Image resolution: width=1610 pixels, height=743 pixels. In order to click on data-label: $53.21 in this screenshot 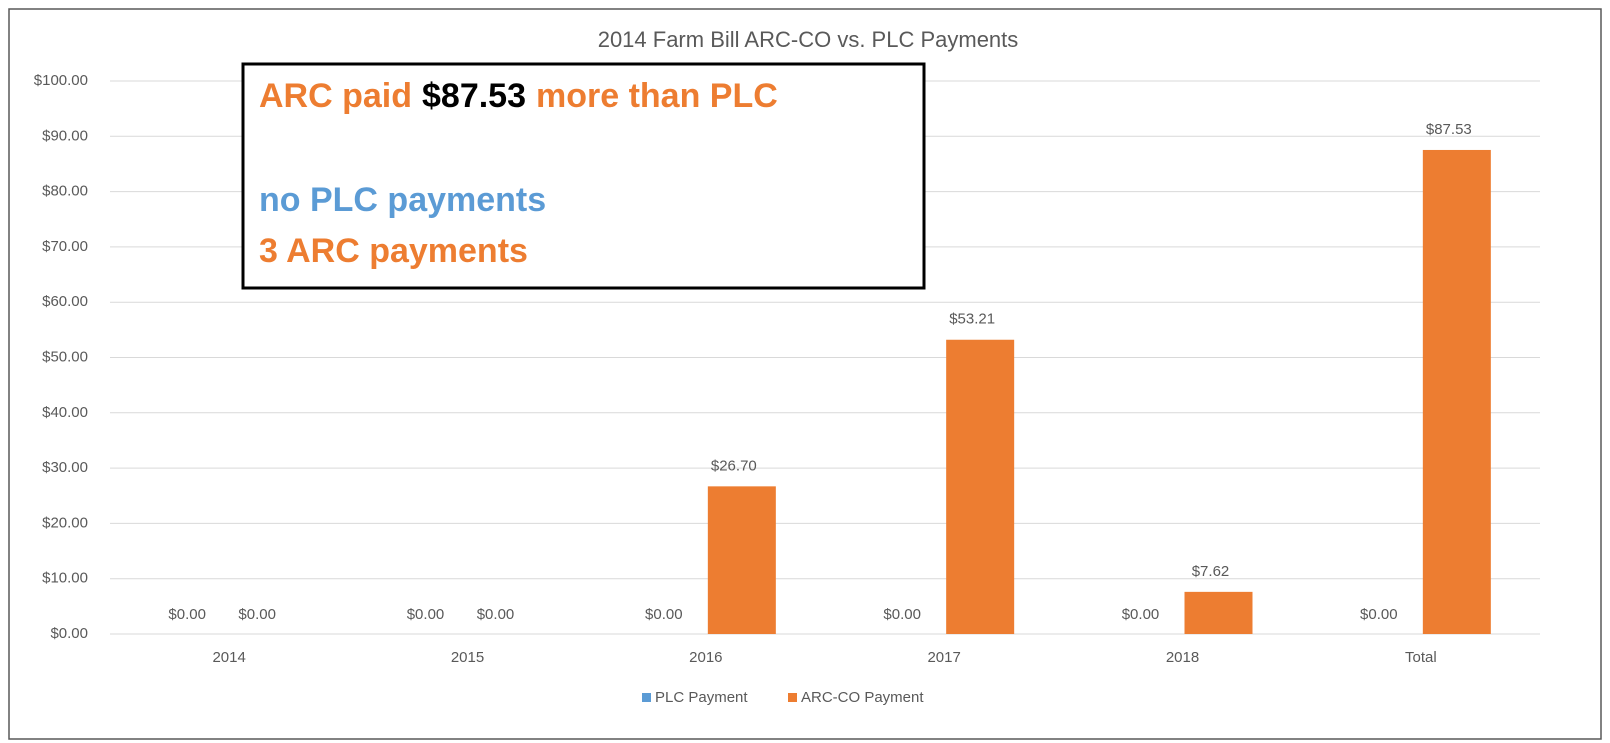, I will do `click(972, 319)`.